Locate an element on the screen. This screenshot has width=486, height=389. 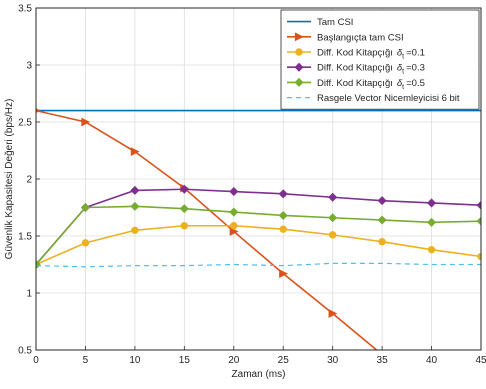
legend-label: Başlangıçta tam CSI is located at coordinates (360, 37).